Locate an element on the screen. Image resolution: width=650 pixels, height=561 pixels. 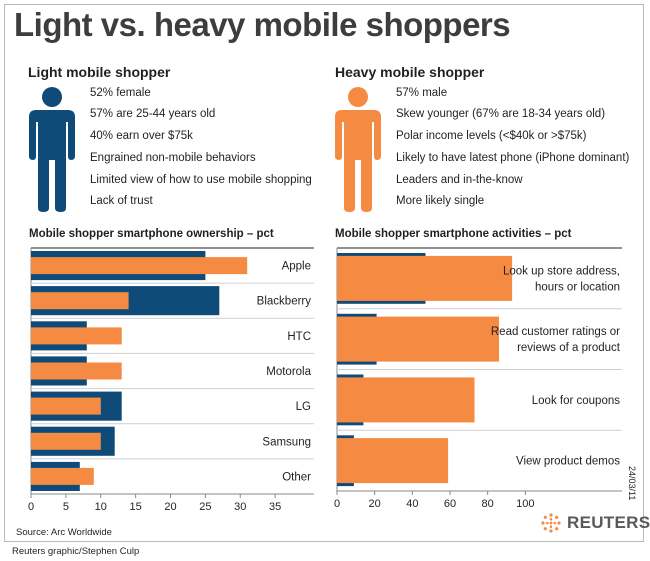
x-tick-label: 15 is located at coordinates (136, 507).